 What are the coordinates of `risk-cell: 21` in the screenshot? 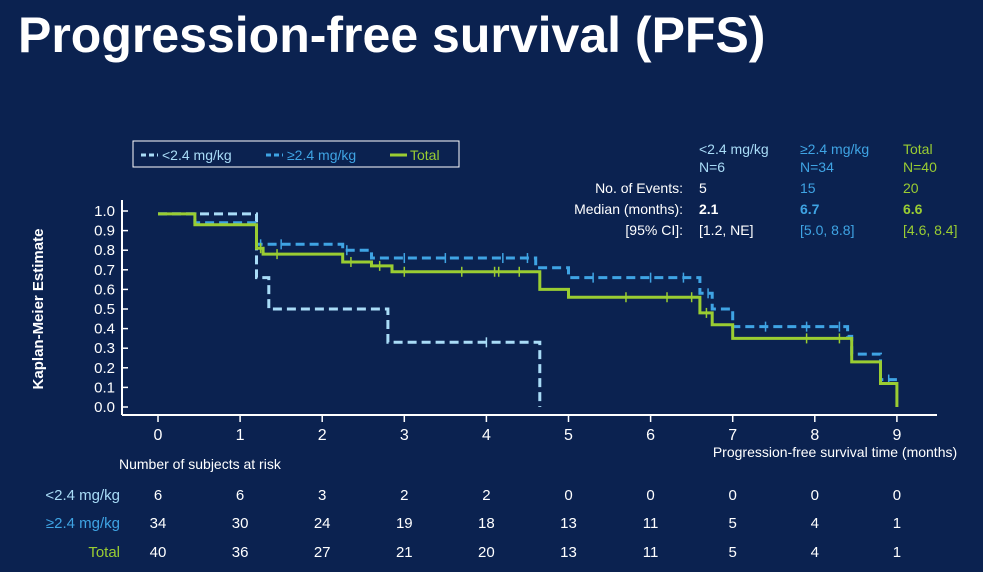 It's located at (404, 552).